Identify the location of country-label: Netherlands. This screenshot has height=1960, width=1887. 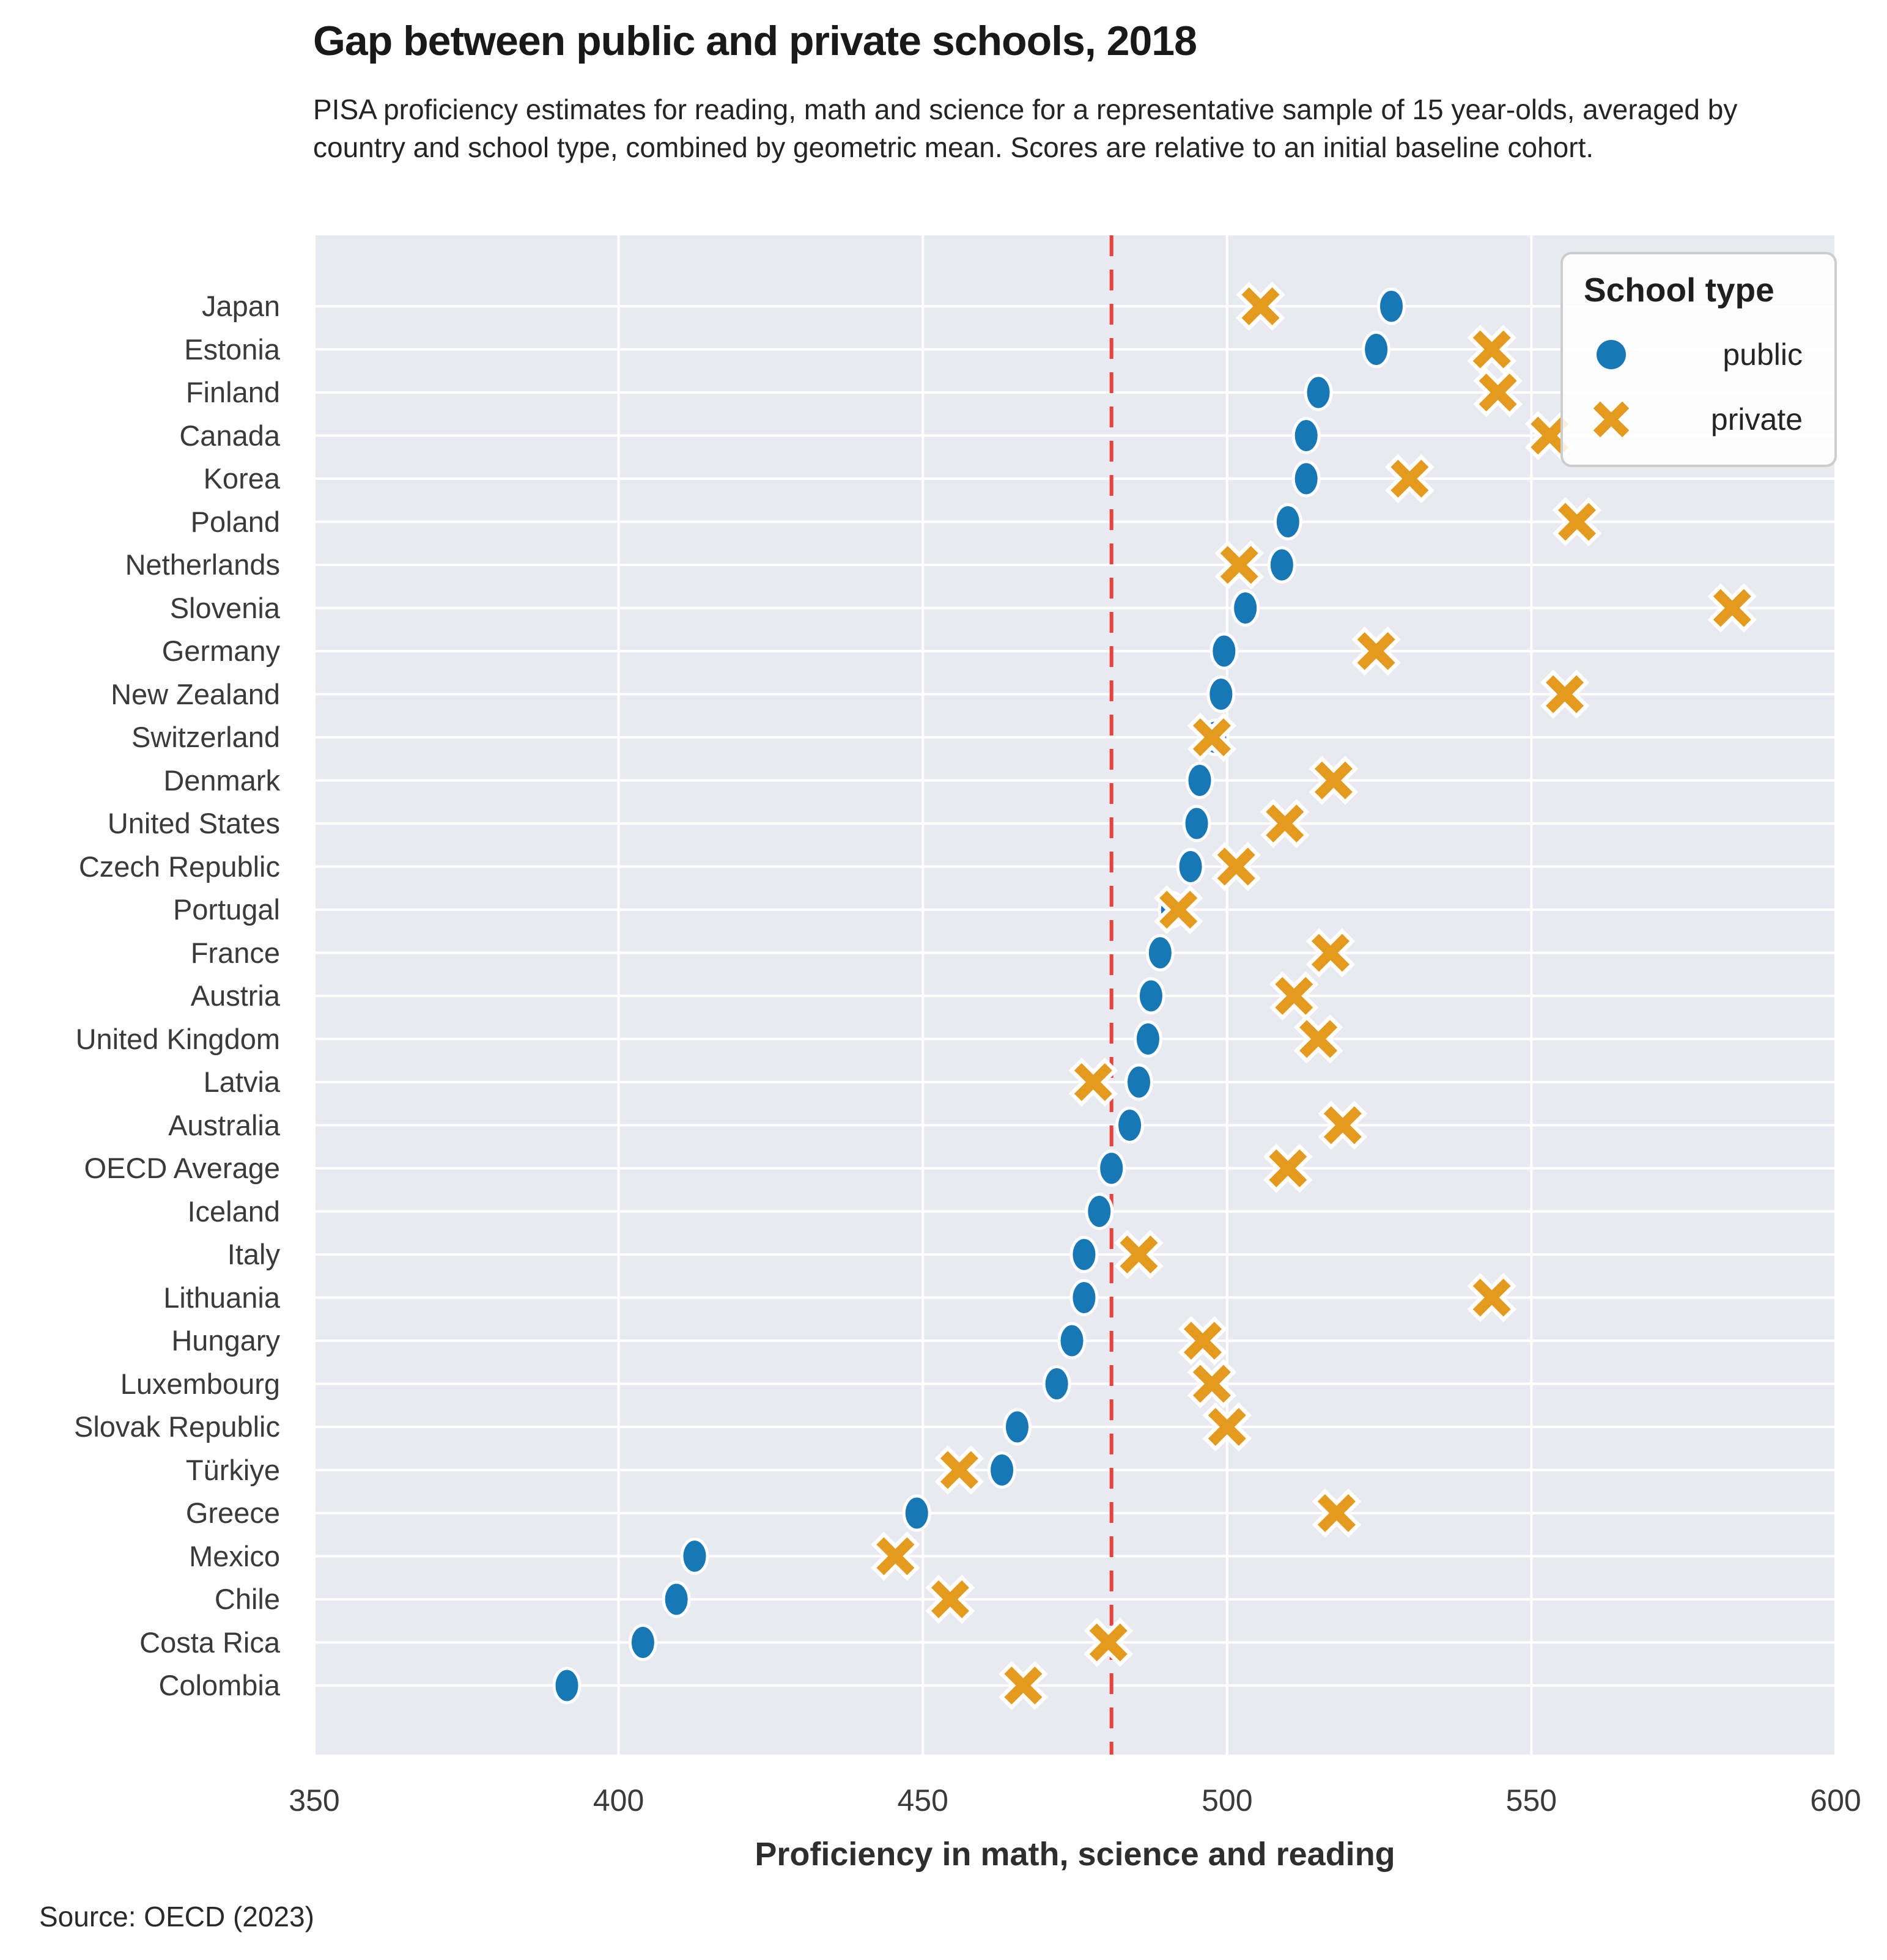
(202, 564).